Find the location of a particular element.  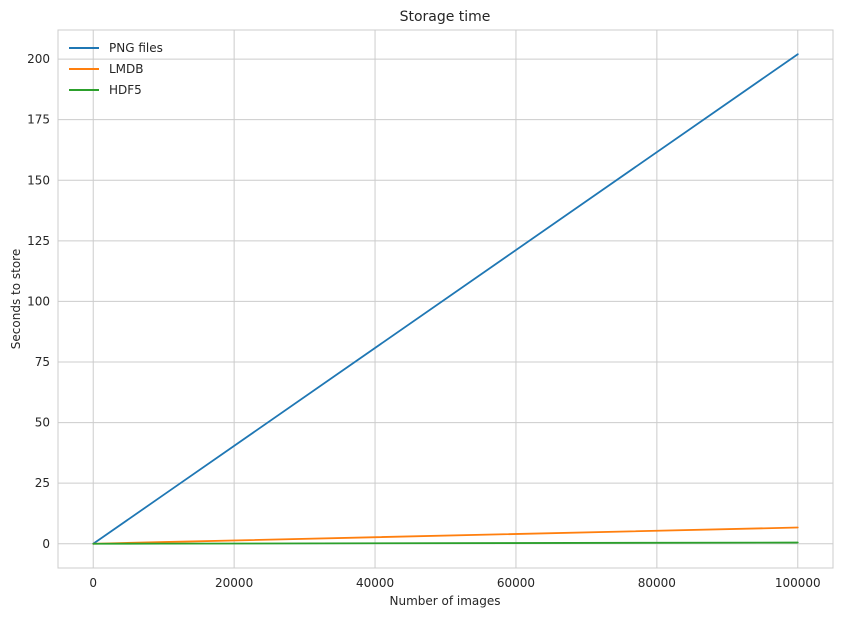

legend-label: LMDB is located at coordinates (126, 69).